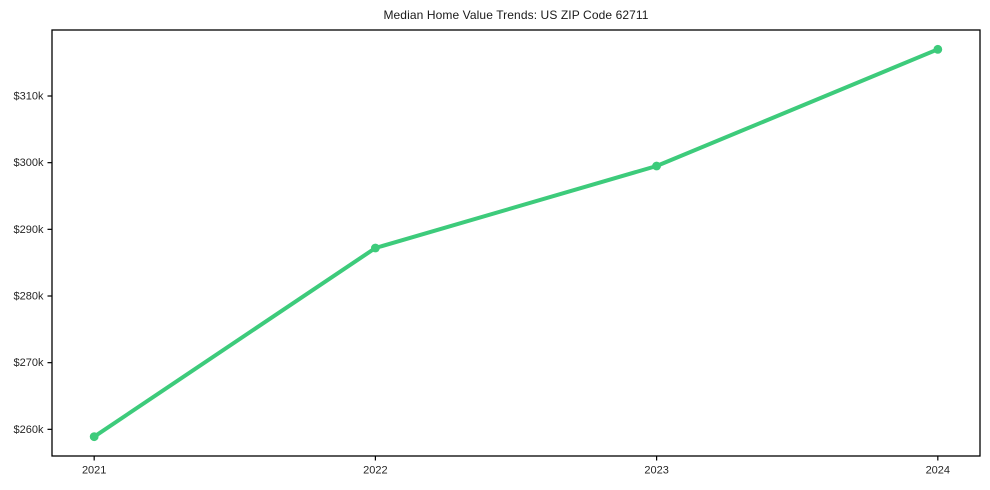 This screenshot has height=490, width=990. What do you see at coordinates (29, 363) in the screenshot?
I see `y-tick-label: $270k` at bounding box center [29, 363].